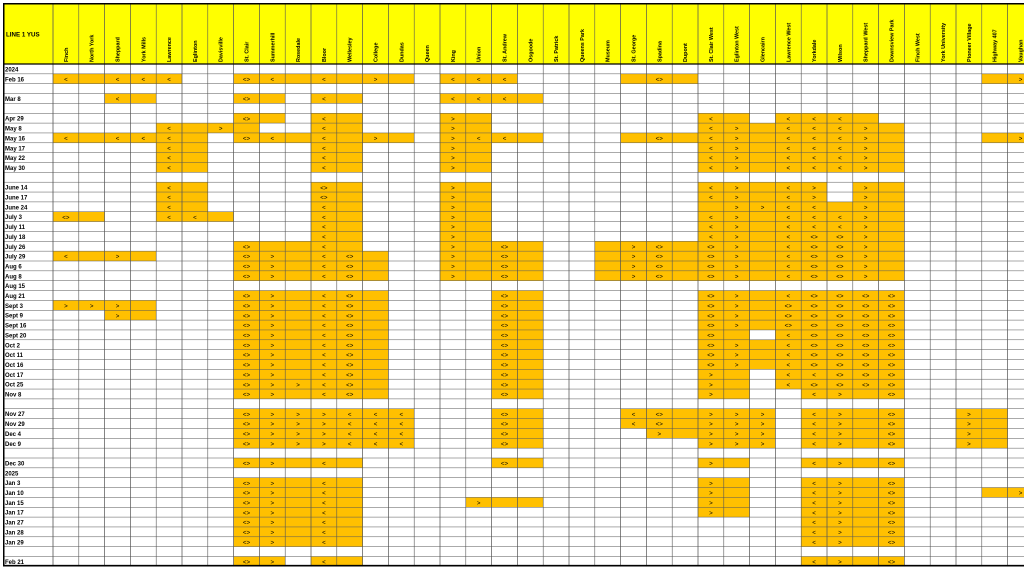 This screenshot has height=572, width=1024. I want to click on row-label: Nov 27, so click(15, 415).